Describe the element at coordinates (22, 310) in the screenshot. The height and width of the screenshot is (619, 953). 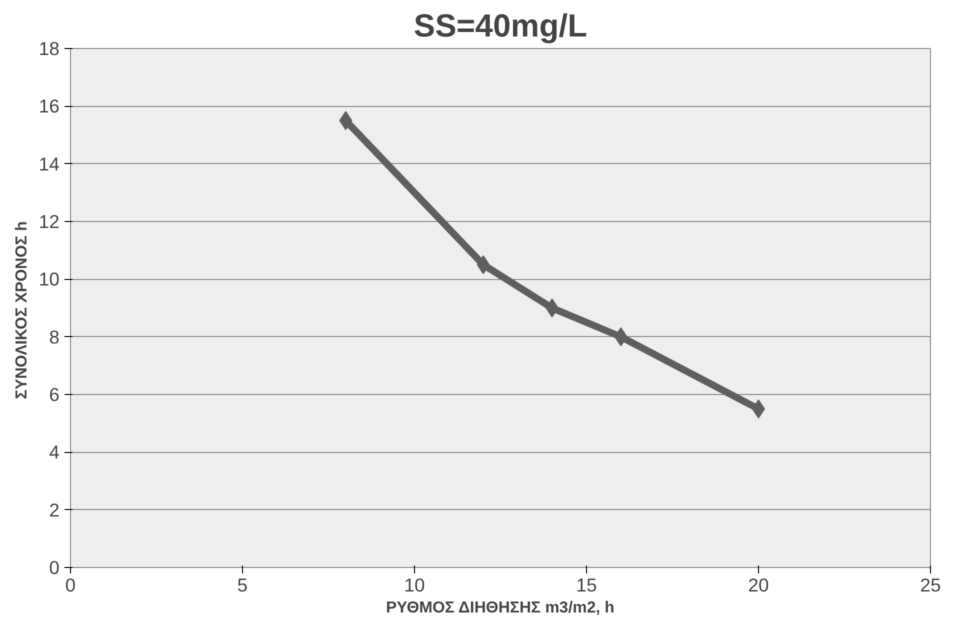
I see `y-axis-title: ΣΥΝΟΛΙΚΟΣ ΧΡΟΝΟΣ h` at that location.